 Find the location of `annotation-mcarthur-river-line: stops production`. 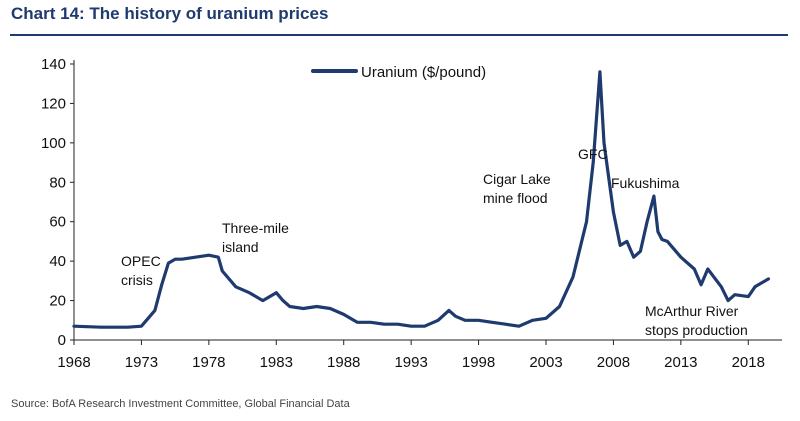

annotation-mcarthur-river-line: stops production is located at coordinates (696, 330).